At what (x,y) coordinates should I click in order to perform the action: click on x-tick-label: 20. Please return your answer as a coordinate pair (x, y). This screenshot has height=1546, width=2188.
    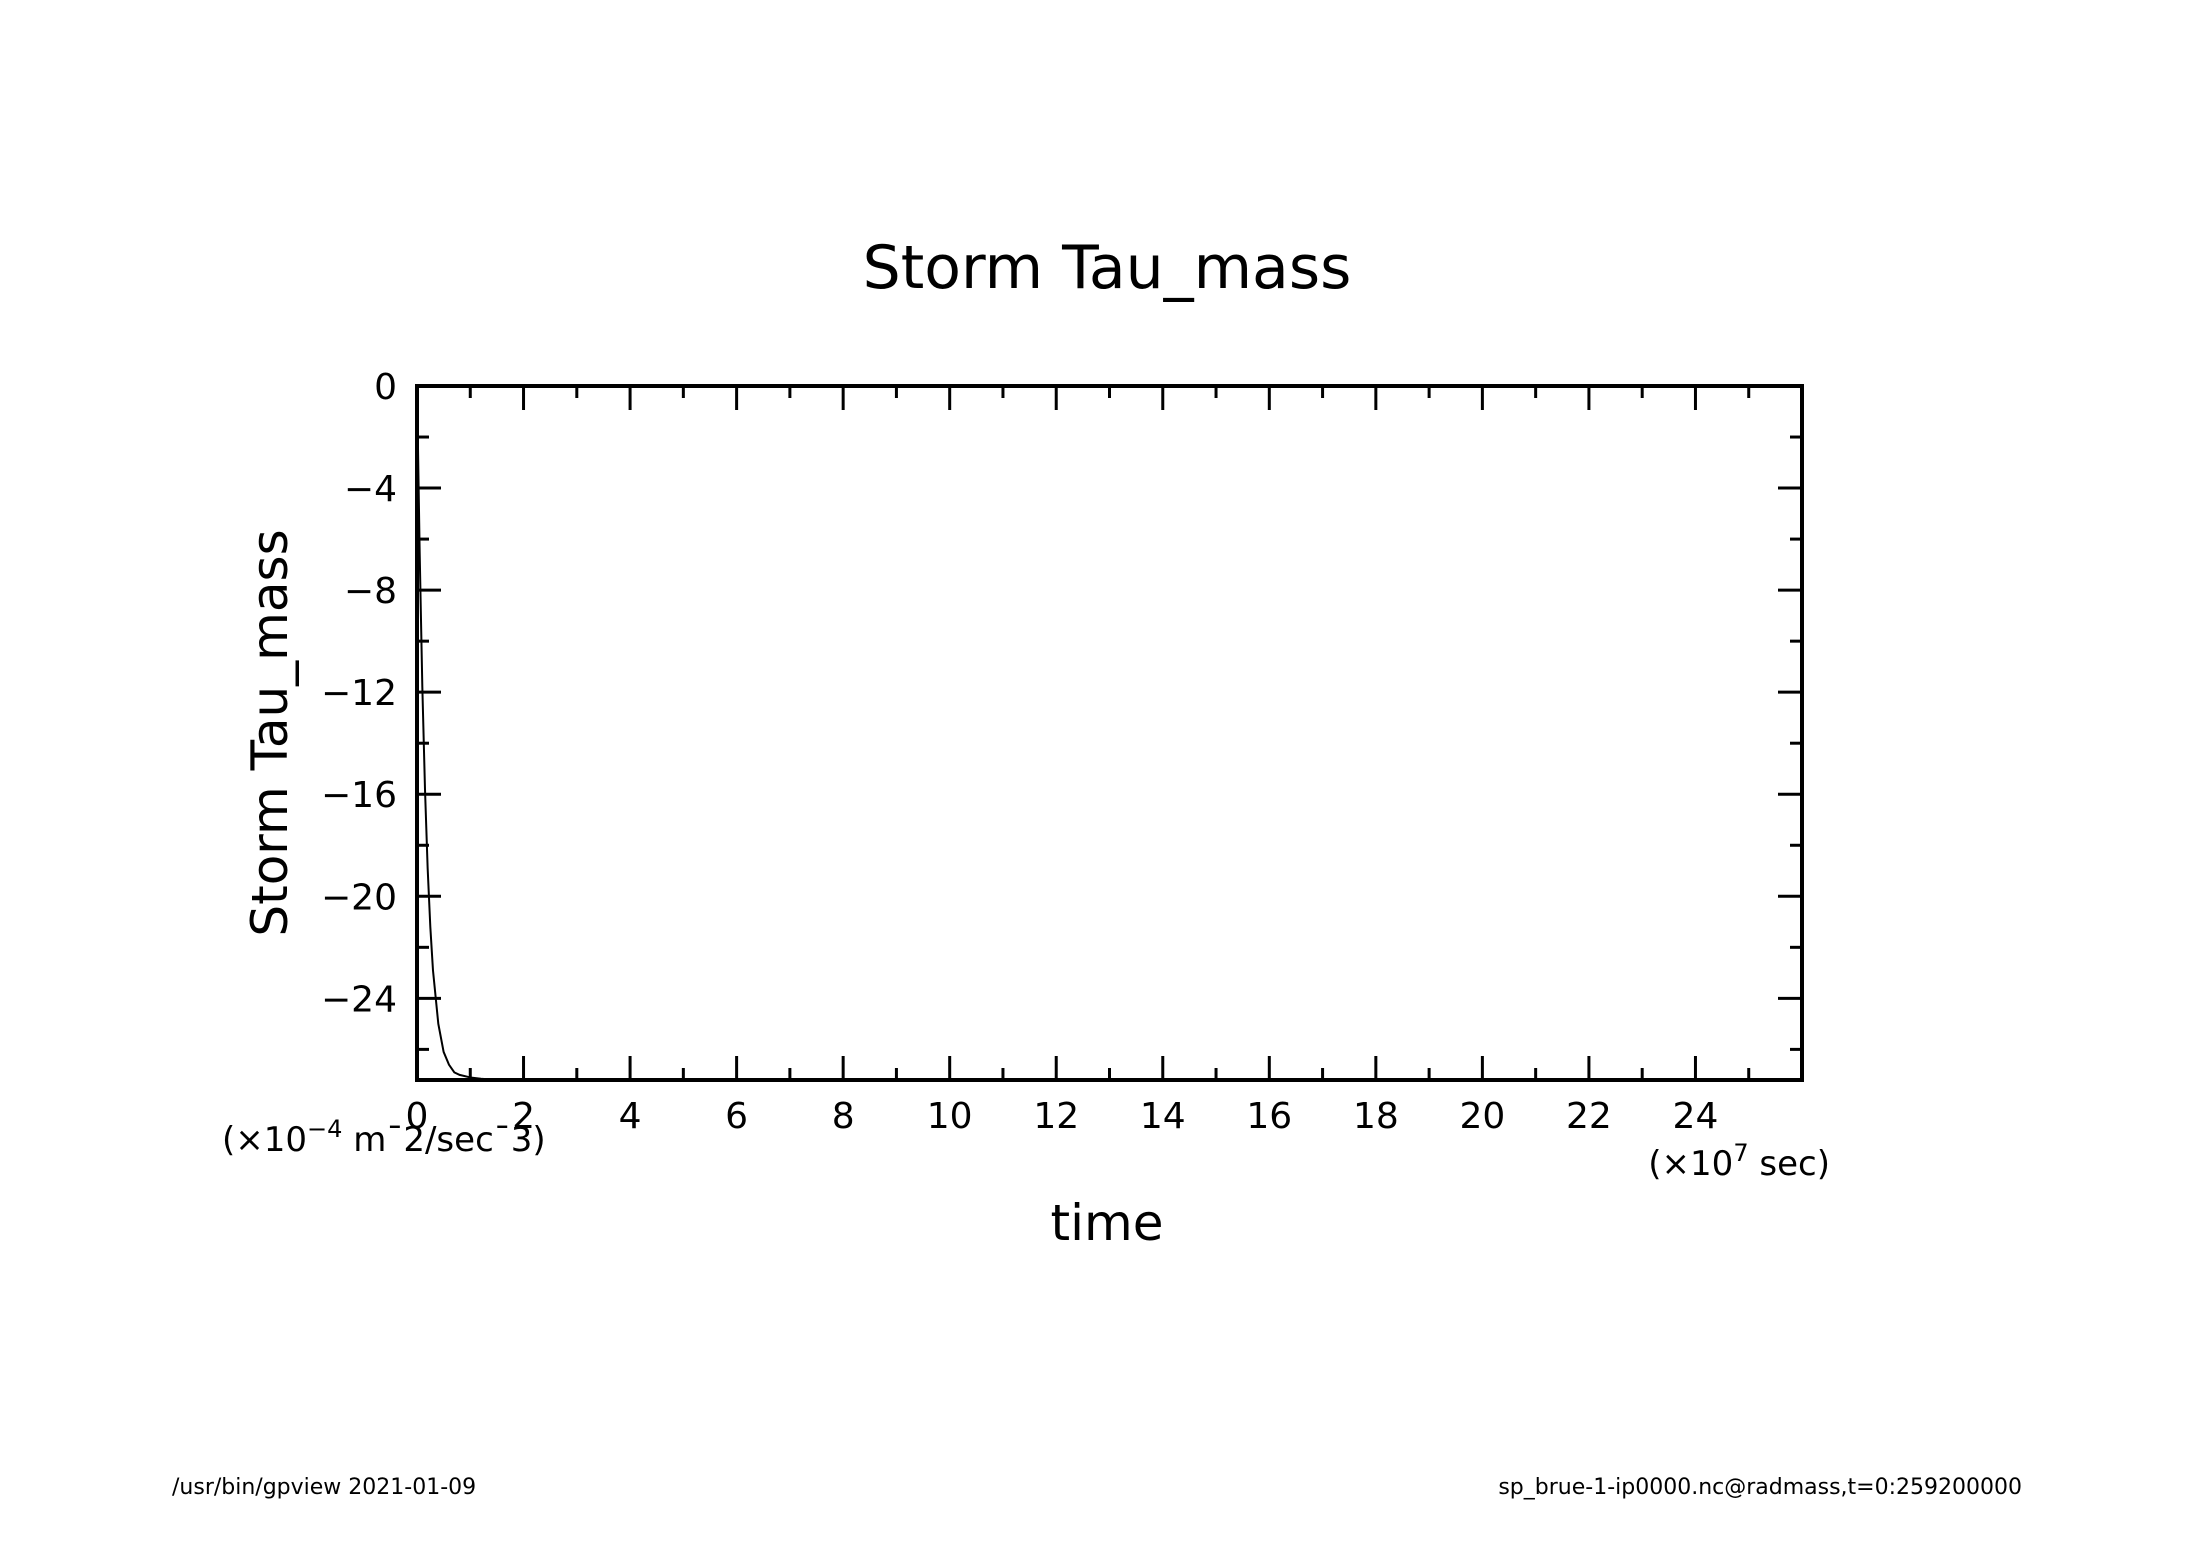
    Looking at the image, I should click on (1482, 1116).